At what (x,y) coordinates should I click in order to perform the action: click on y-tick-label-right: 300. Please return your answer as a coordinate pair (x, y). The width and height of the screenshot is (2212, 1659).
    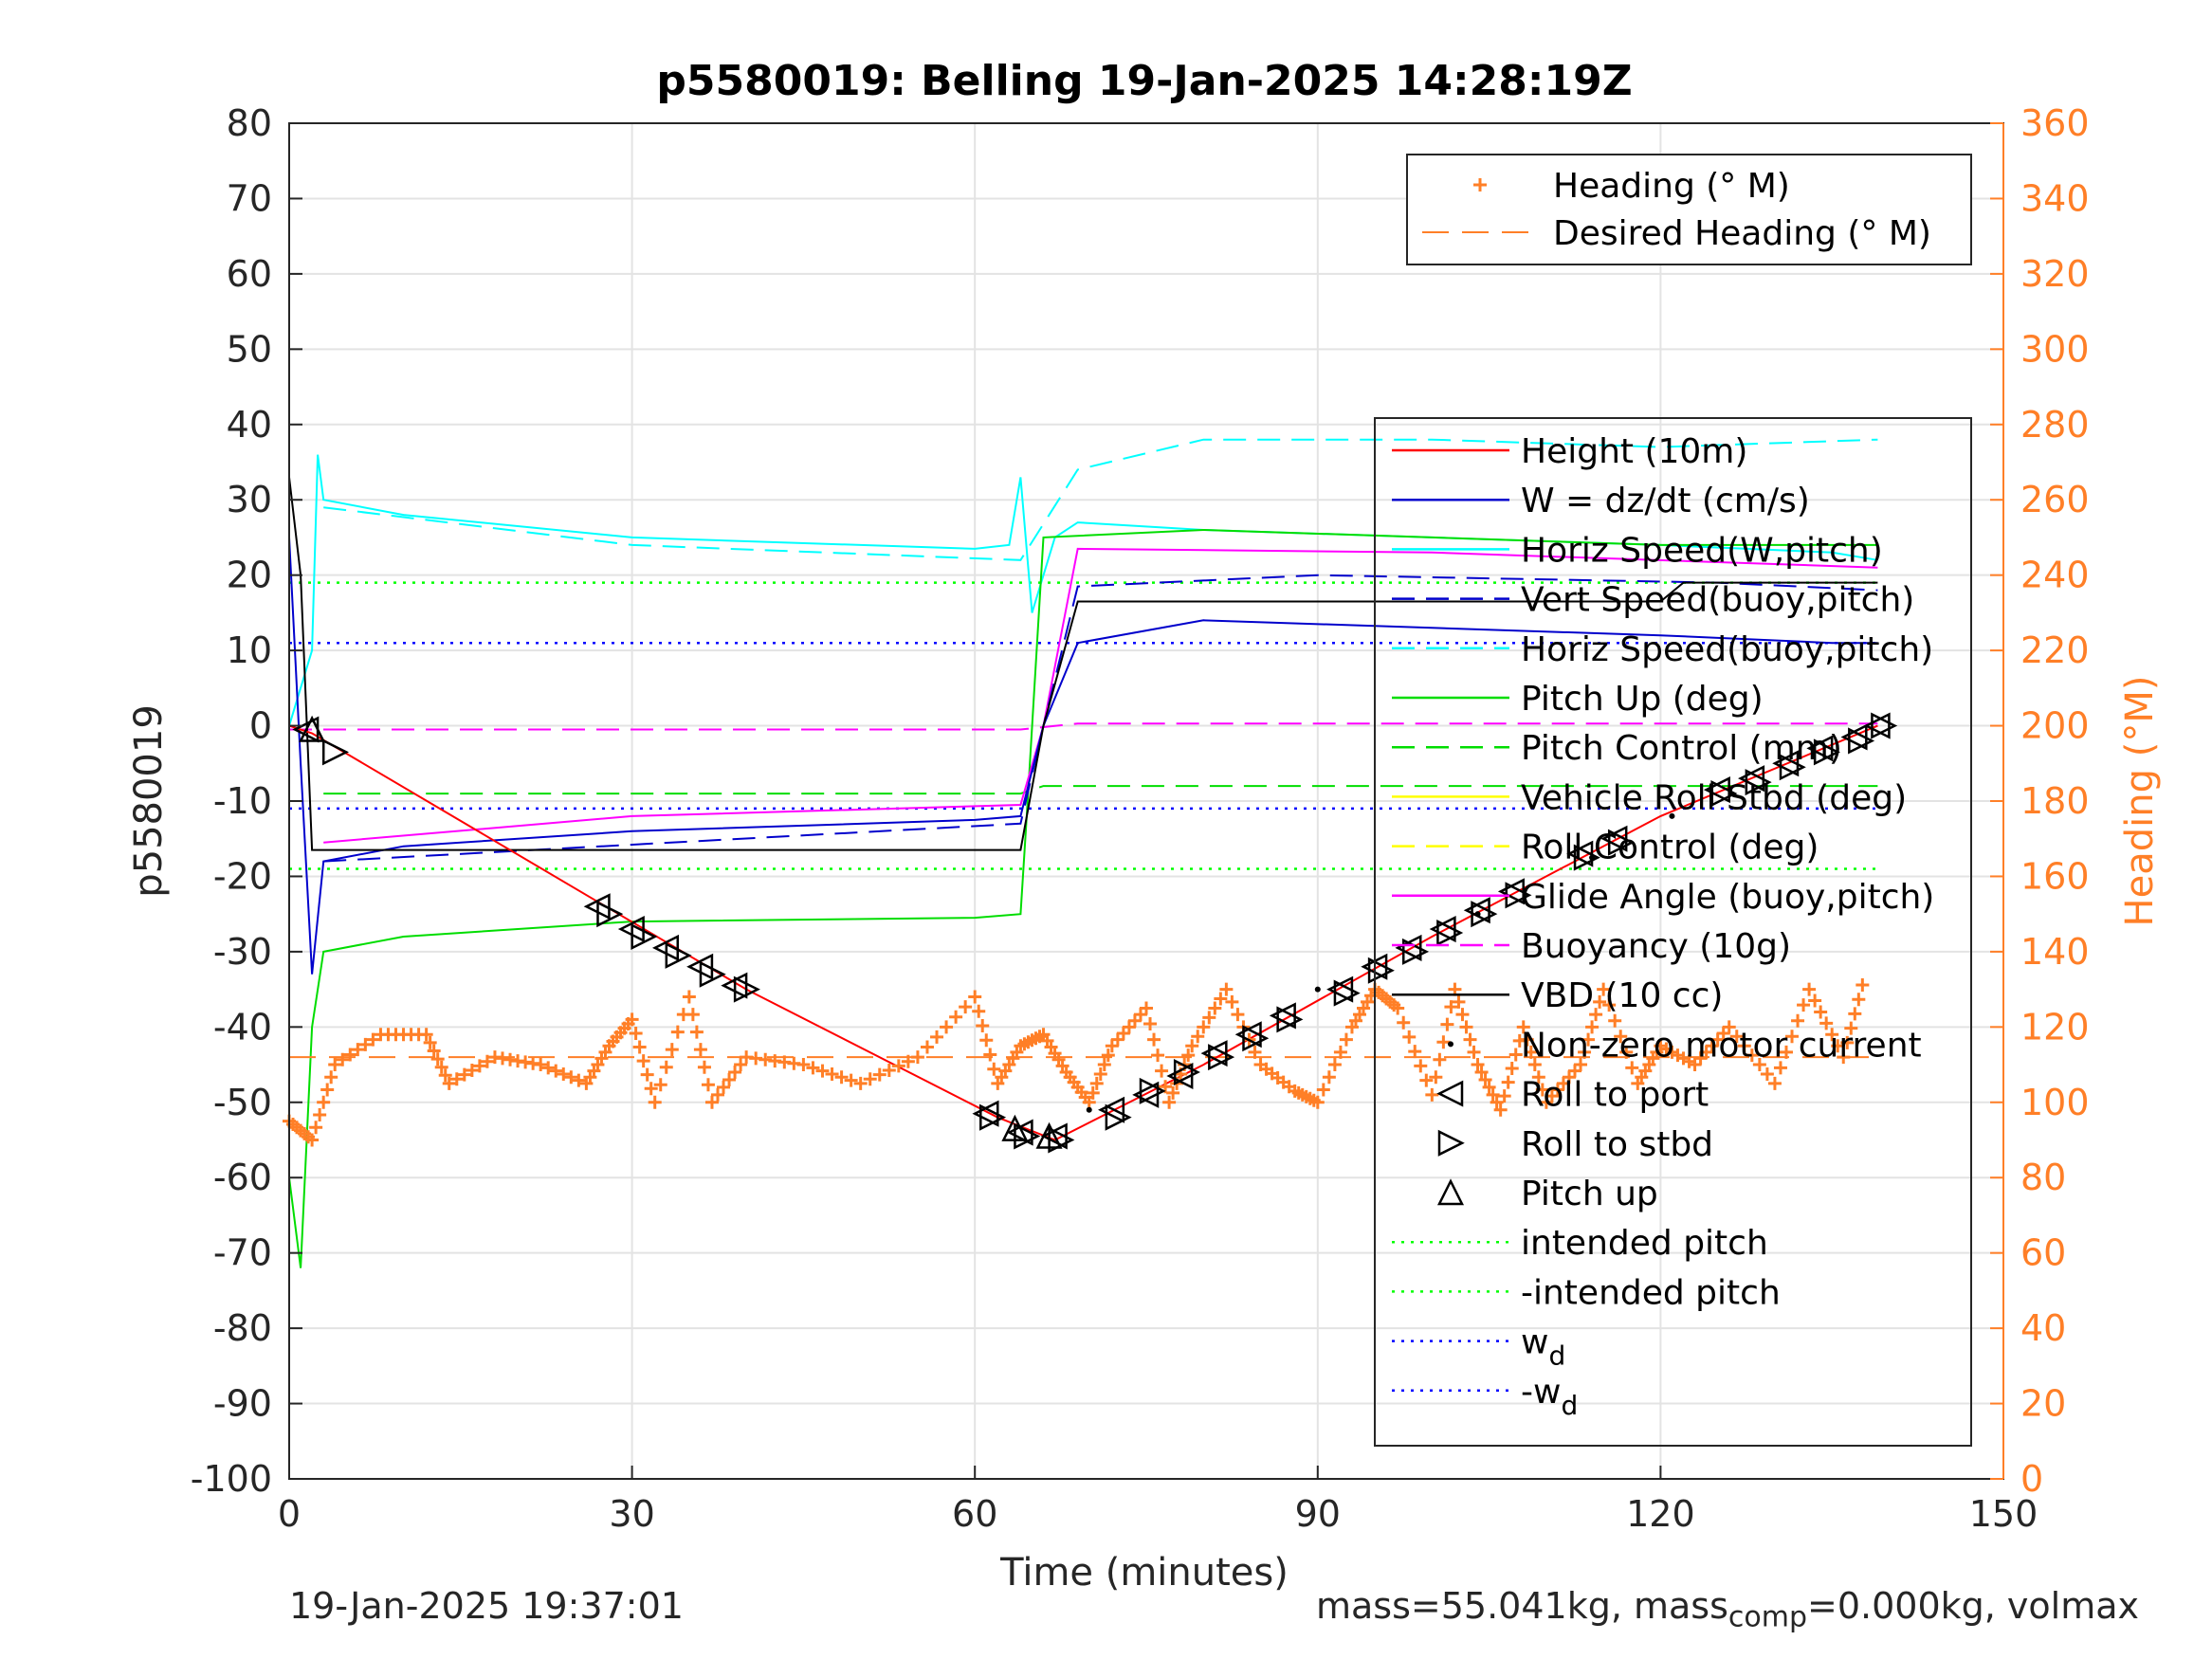
    Looking at the image, I should click on (2055, 349).